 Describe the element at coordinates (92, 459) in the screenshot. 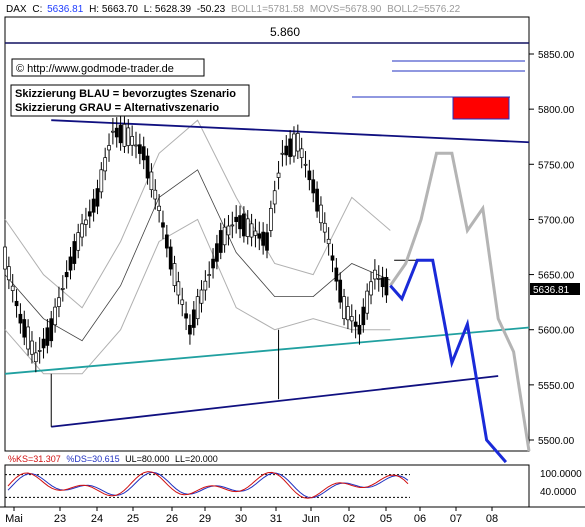

I see `ds-value: %DS=30.615` at that location.